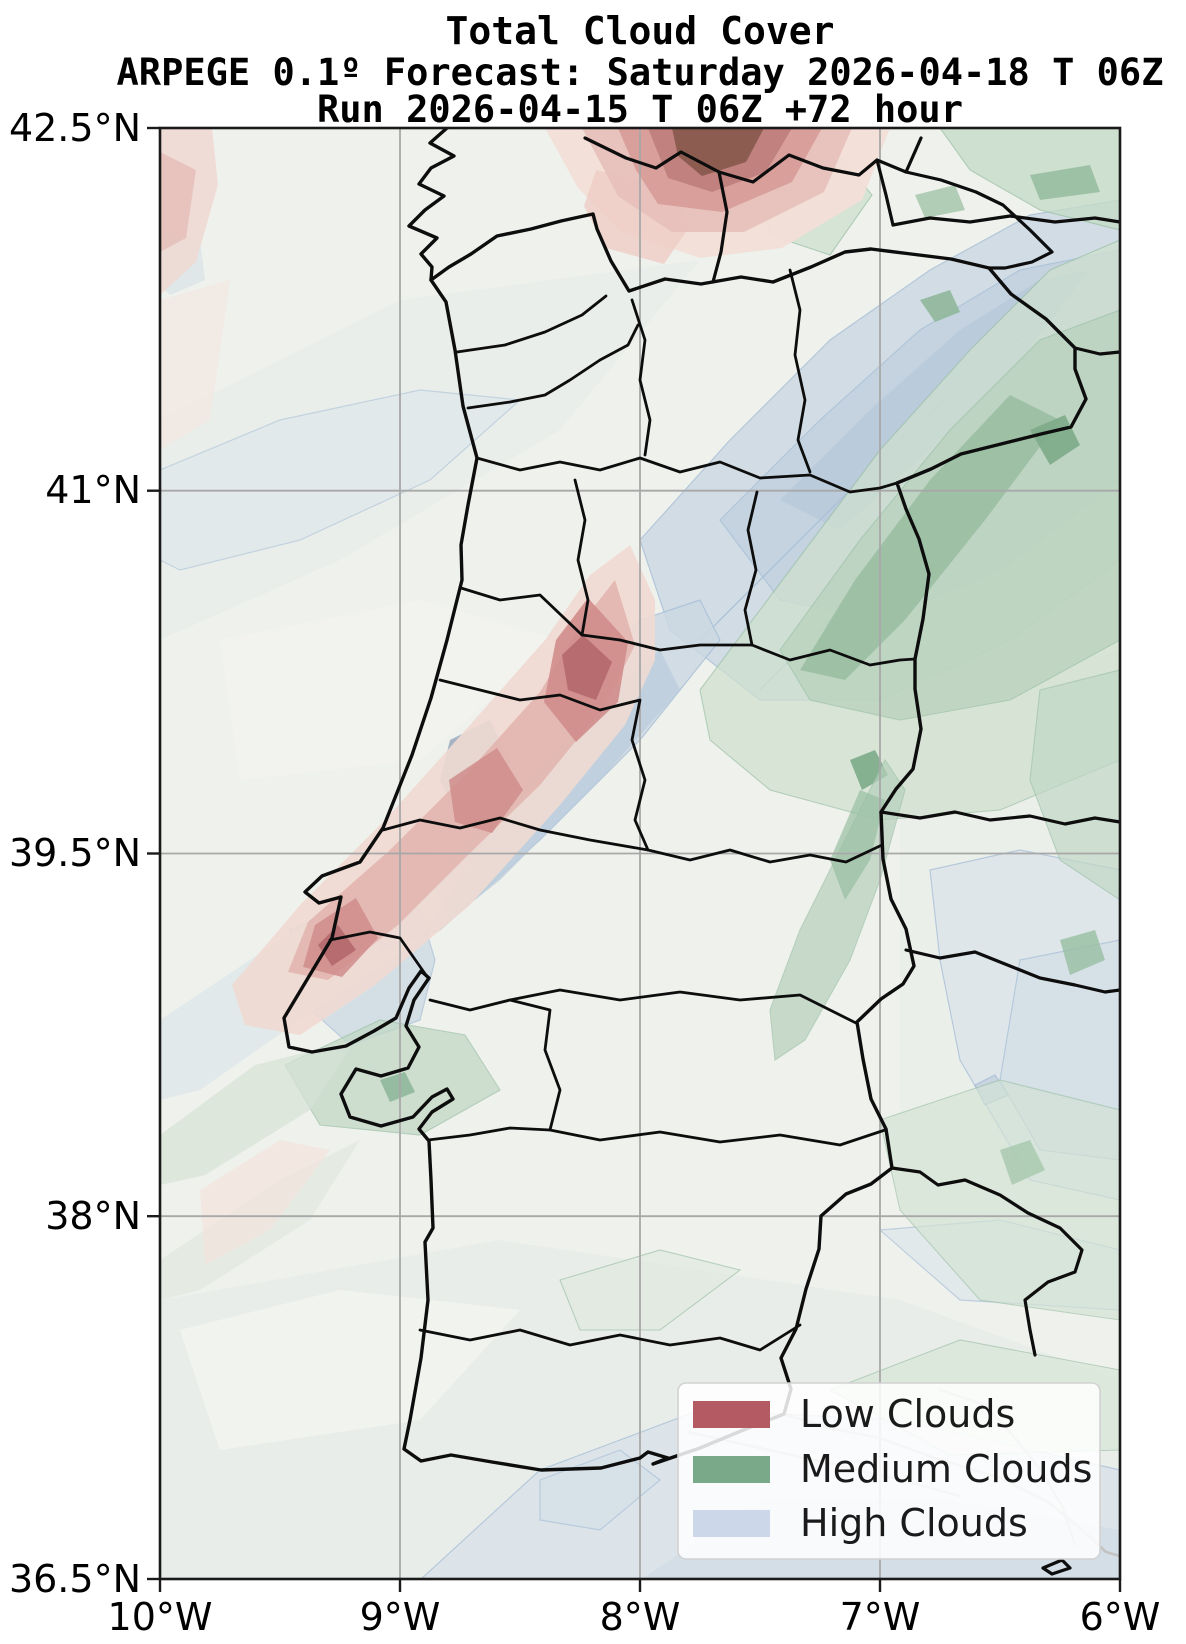 The image size is (1186, 1644). I want to click on x-tick-8w: 8°W, so click(640, 1617).